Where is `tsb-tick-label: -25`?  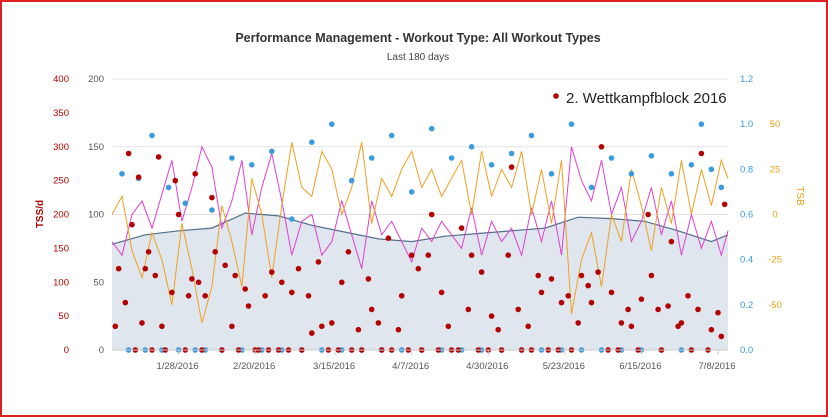 tsb-tick-label: -25 is located at coordinates (775, 260).